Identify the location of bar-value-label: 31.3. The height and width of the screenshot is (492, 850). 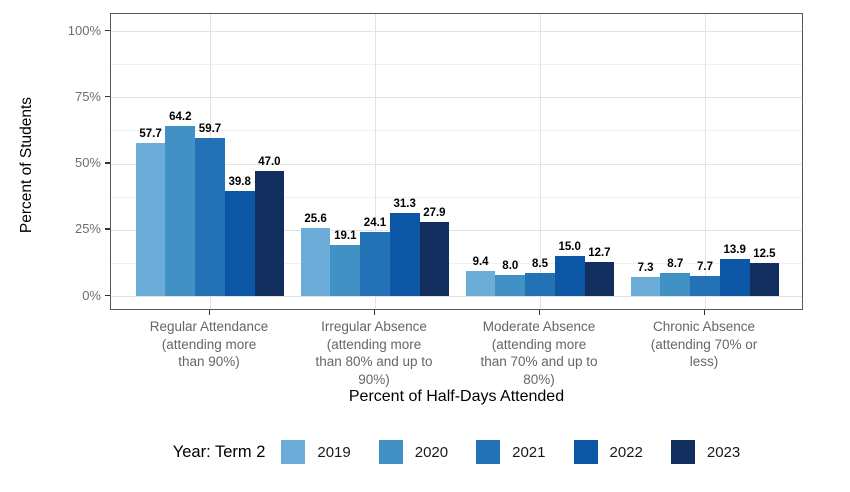
(404, 204).